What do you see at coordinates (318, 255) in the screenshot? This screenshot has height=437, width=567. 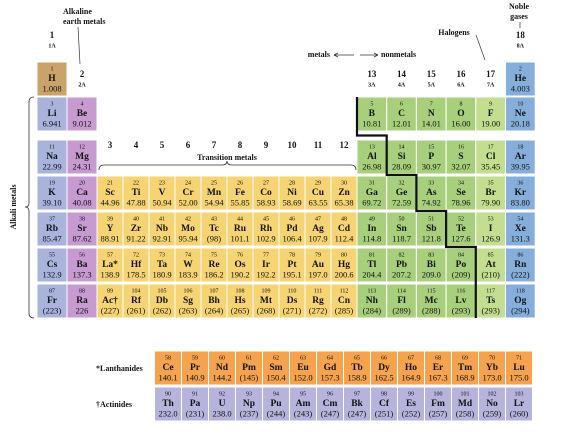 I see `atomic-number: 79` at bounding box center [318, 255].